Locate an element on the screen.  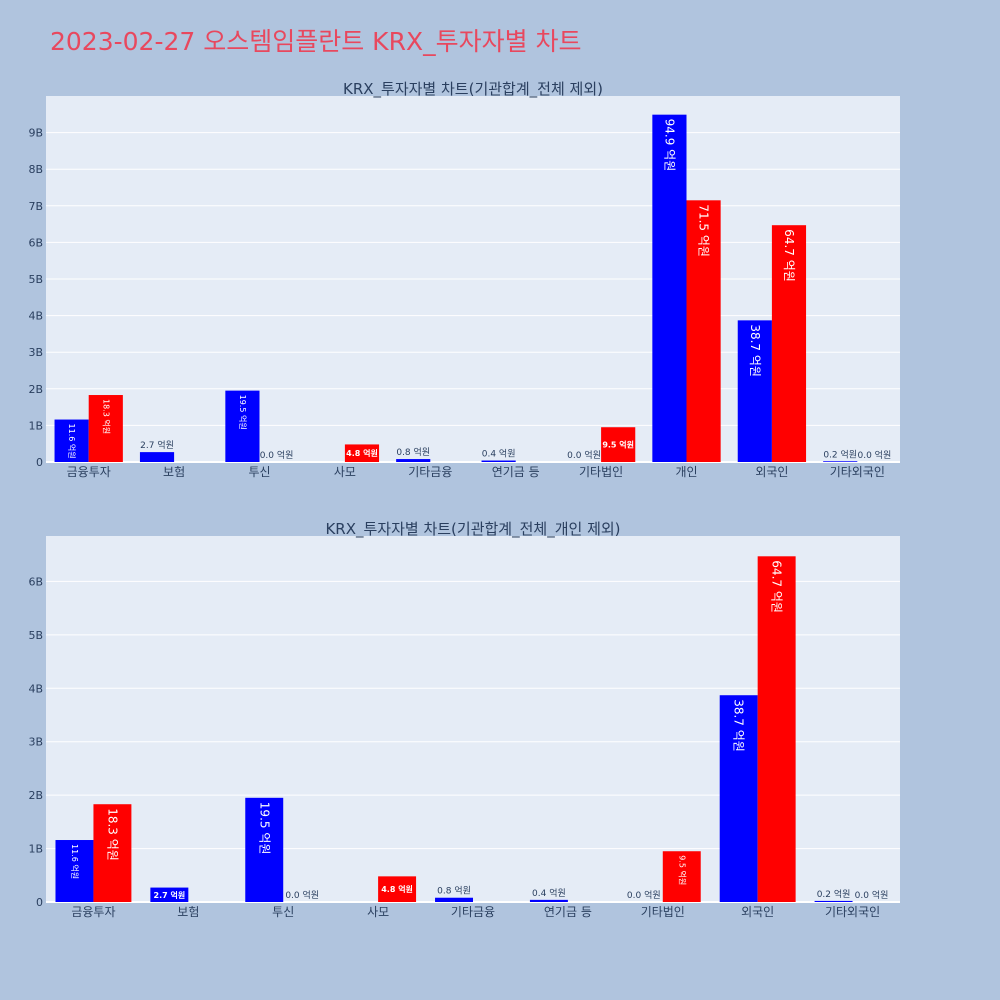
y-tick-label: 8B is located at coordinates (35, 169).